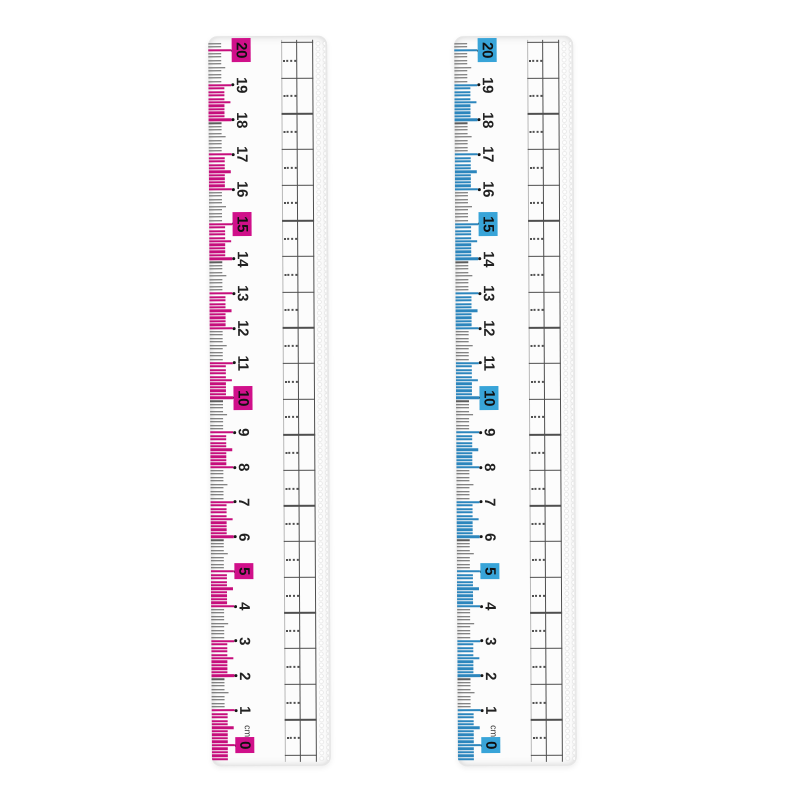  What do you see at coordinates (241, 120) in the screenshot?
I see `cm-number-label: 18` at bounding box center [241, 120].